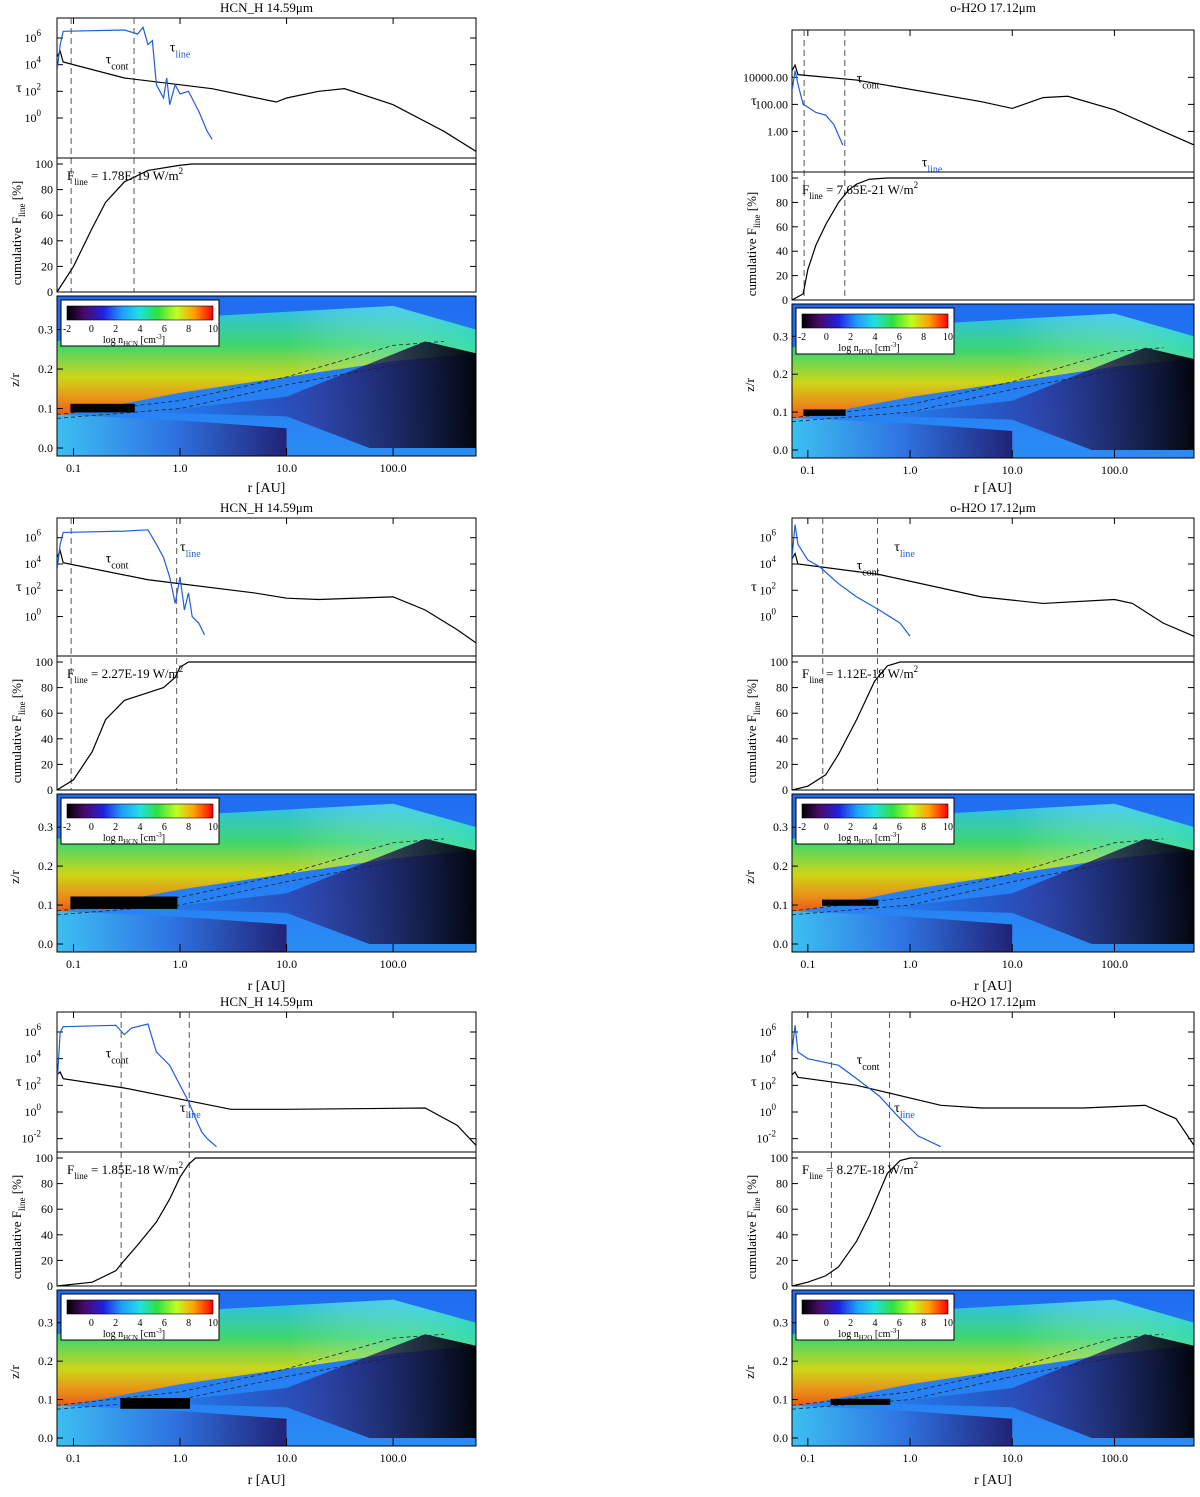 The height and width of the screenshot is (1497, 1200). Describe the element at coordinates (45, 866) in the screenshot. I see `zr-tick-label: 0.2` at that location.